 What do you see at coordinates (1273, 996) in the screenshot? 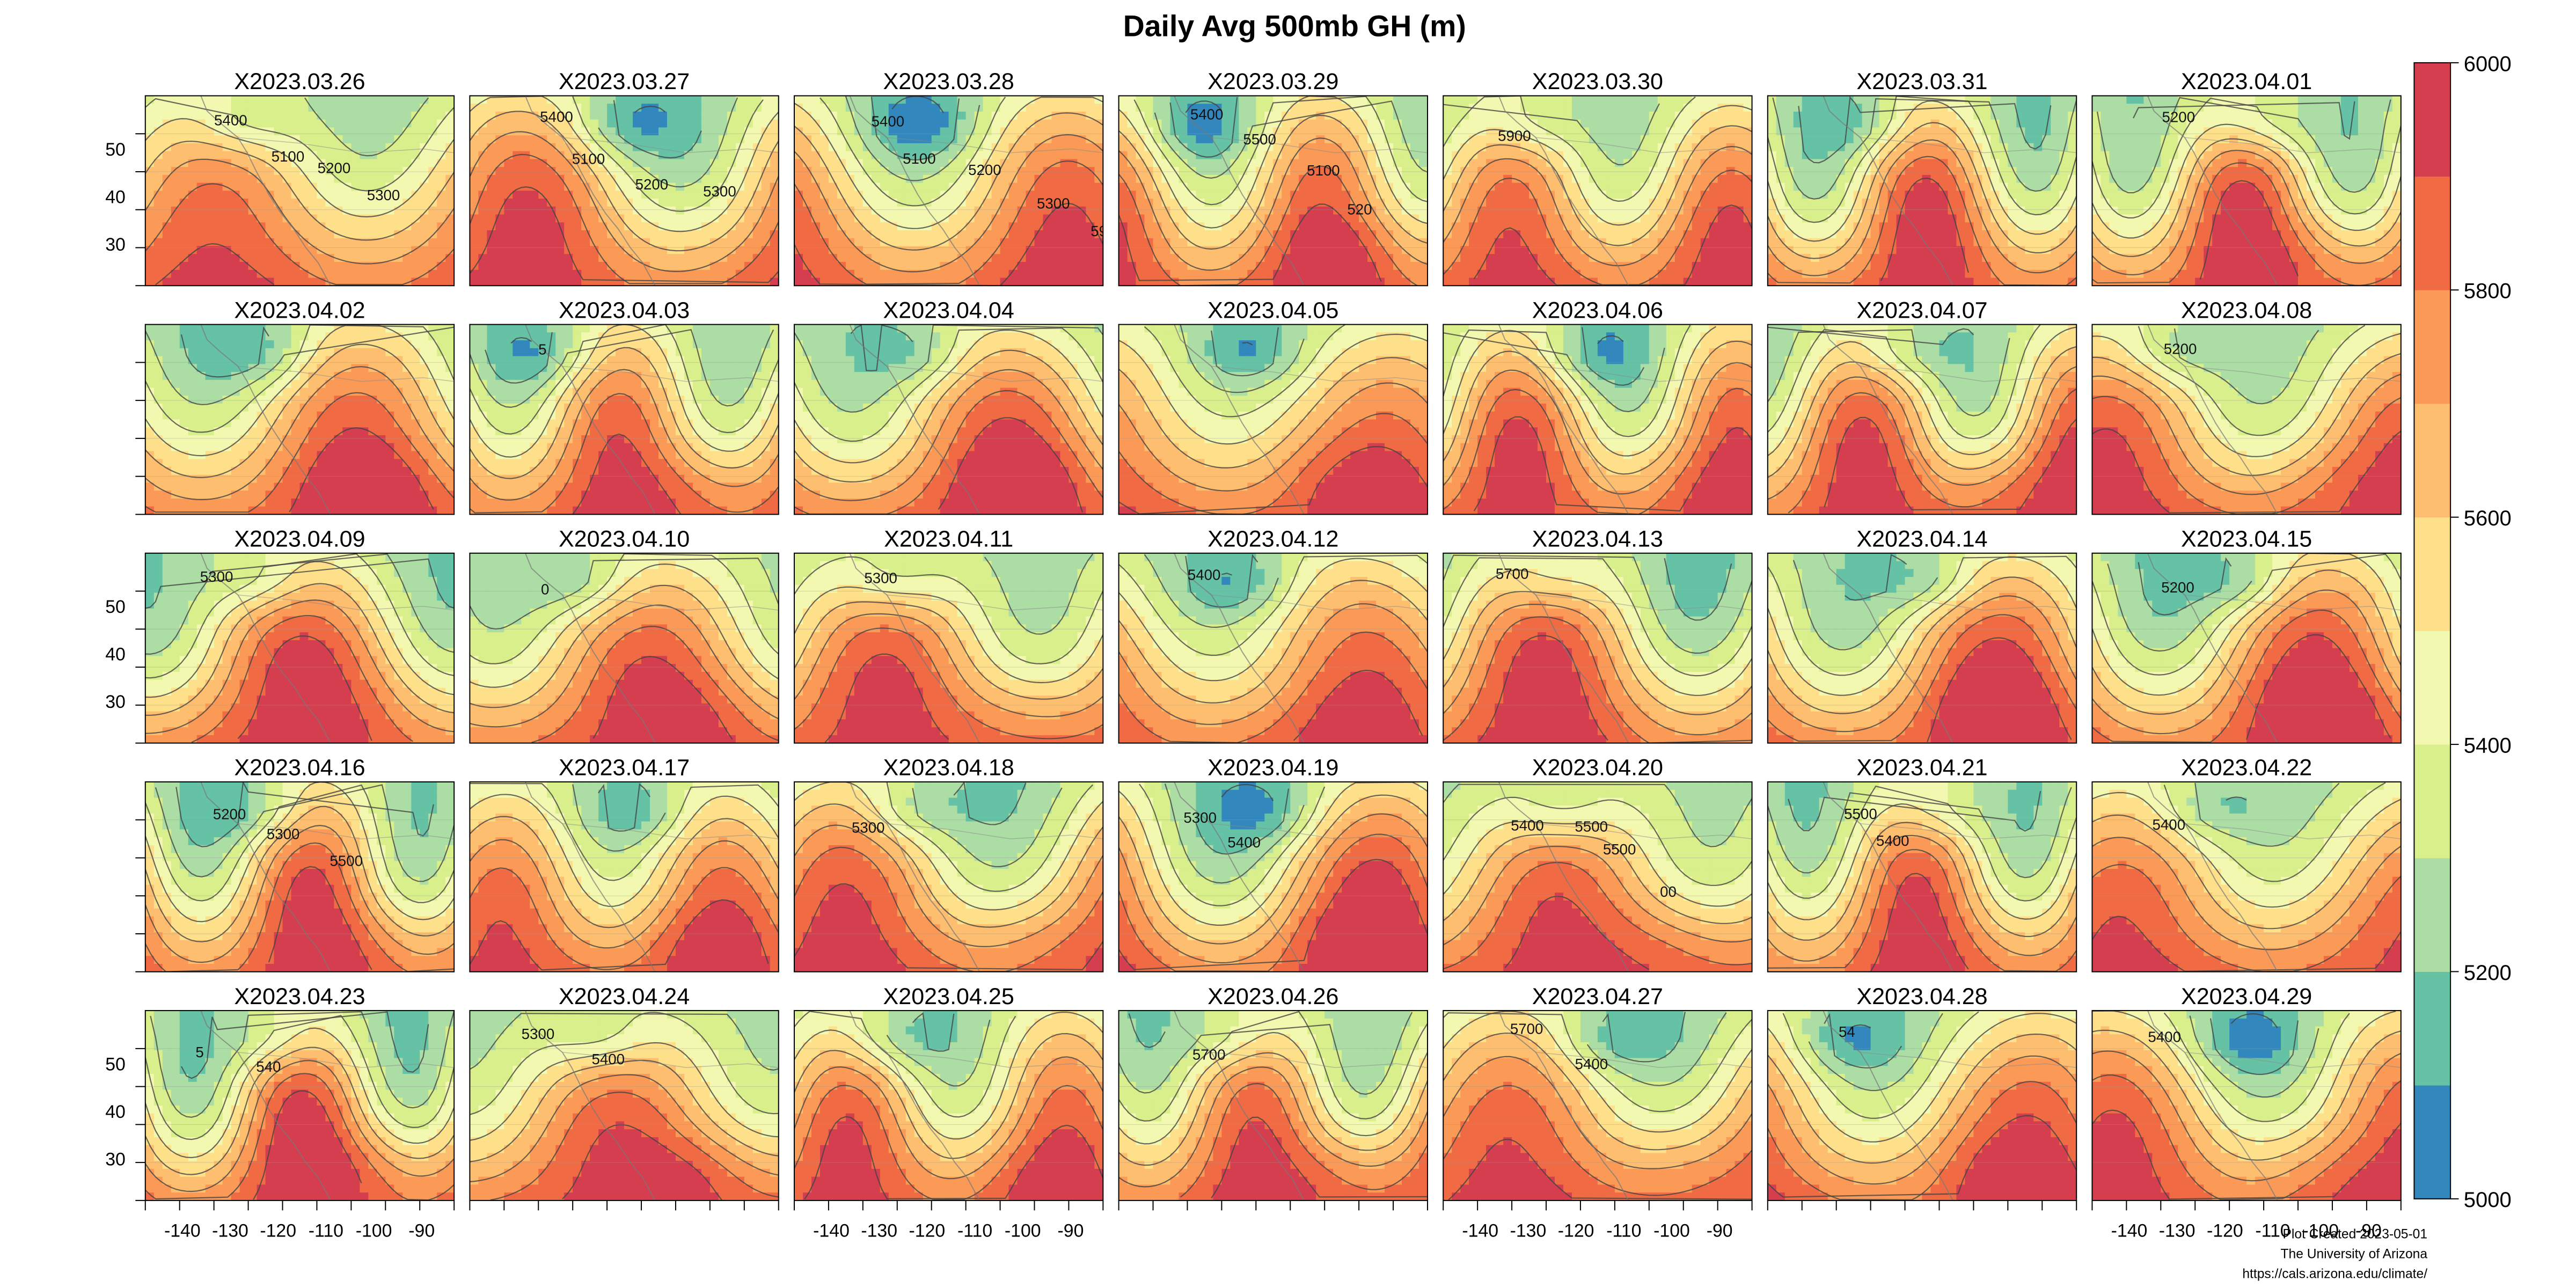
I see `panel-title: X2023.04.26` at bounding box center [1273, 996].